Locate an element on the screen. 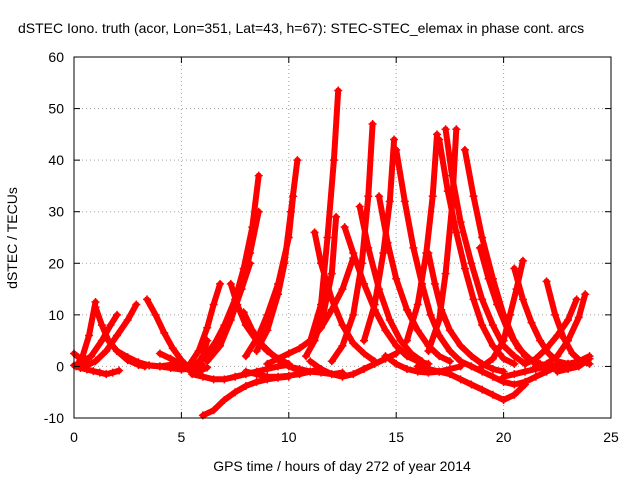 The height and width of the screenshot is (485, 640). y-tick-label: 50 is located at coordinates (56, 109).